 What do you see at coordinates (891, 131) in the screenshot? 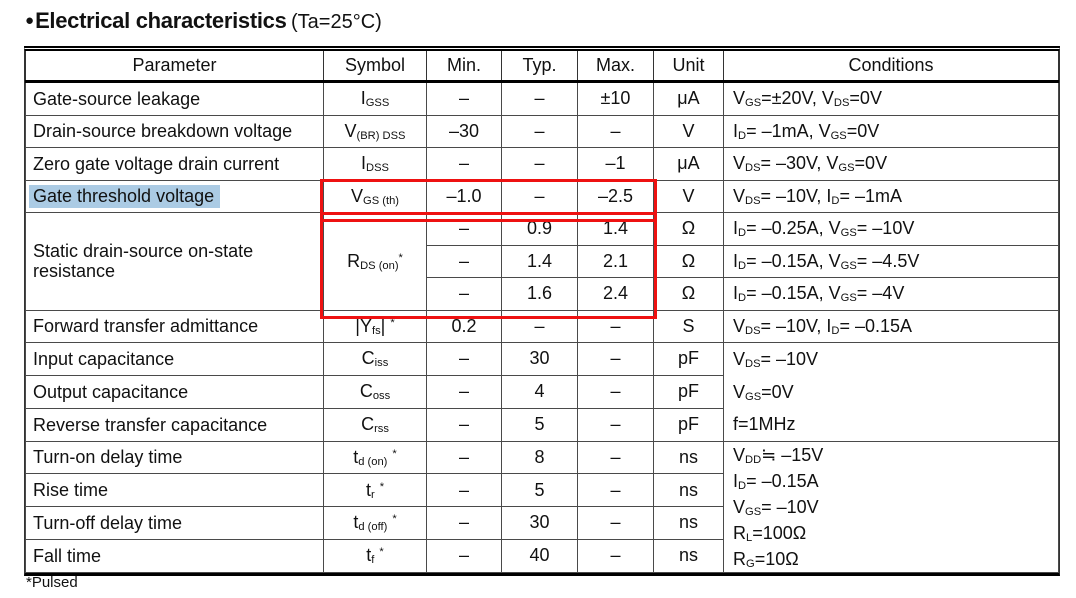
I see `cell-conditions: ID= –1mA, VGS=0V` at bounding box center [891, 131].